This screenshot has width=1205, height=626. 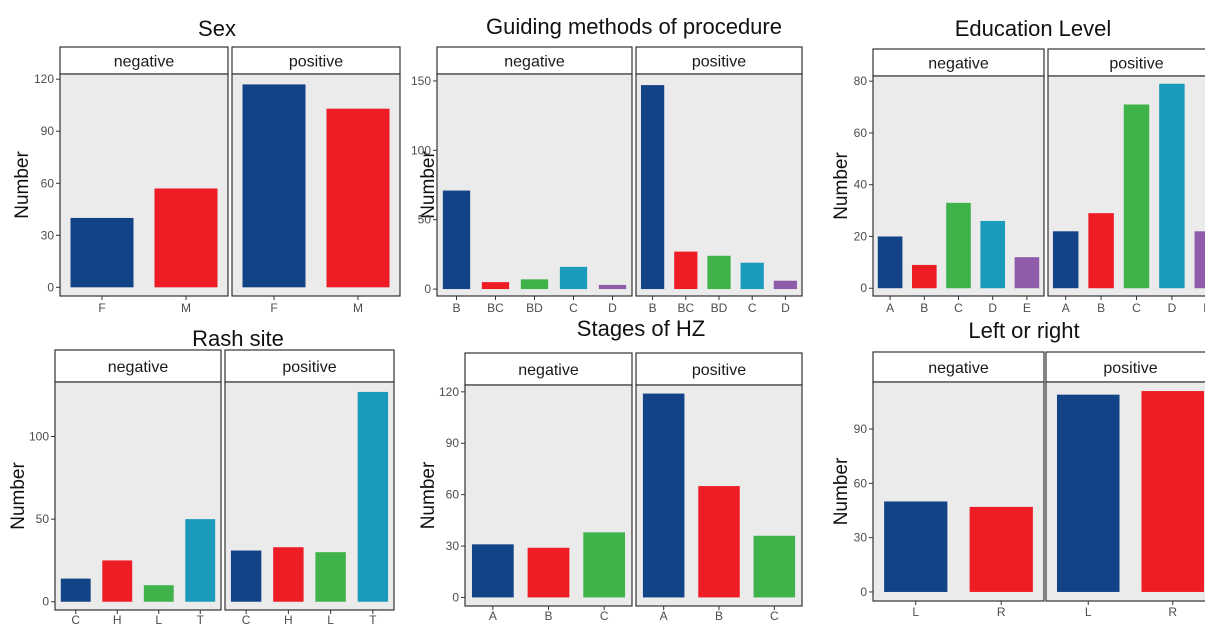 I want to click on bar-negative-m, so click(x=186, y=238).